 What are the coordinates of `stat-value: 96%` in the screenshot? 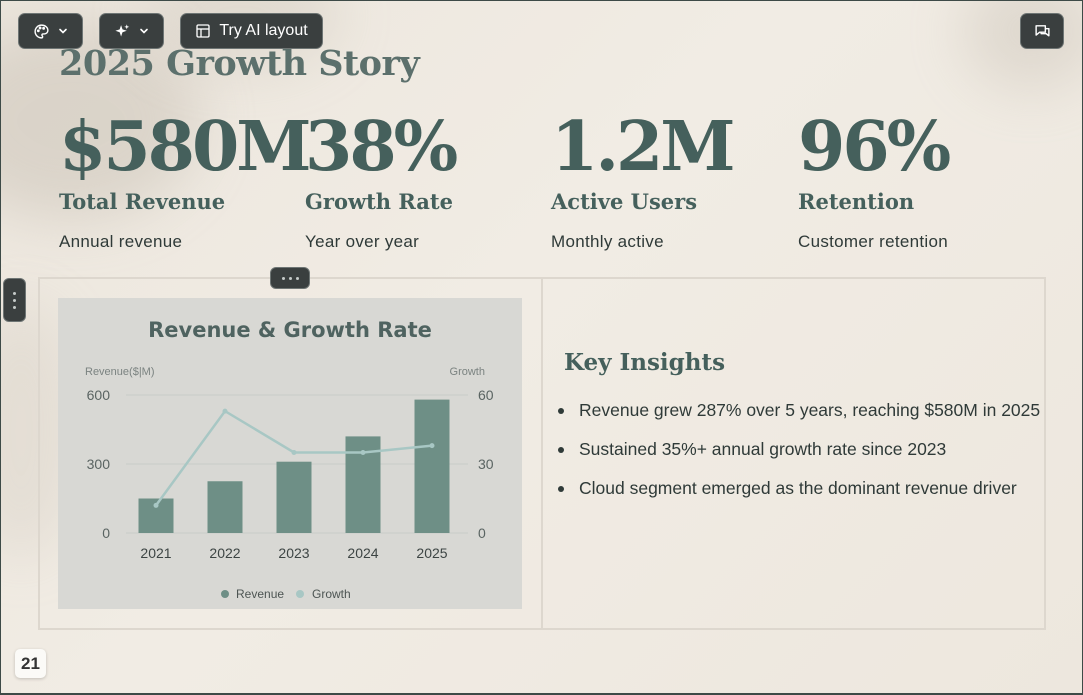 It's located at (874, 147).